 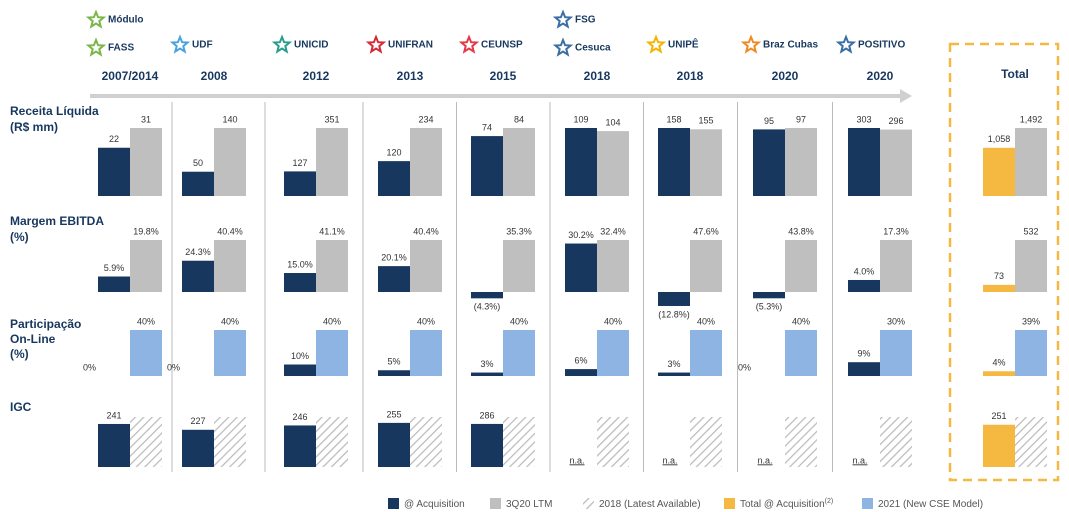 I want to click on value-label: 97, so click(x=801, y=119).